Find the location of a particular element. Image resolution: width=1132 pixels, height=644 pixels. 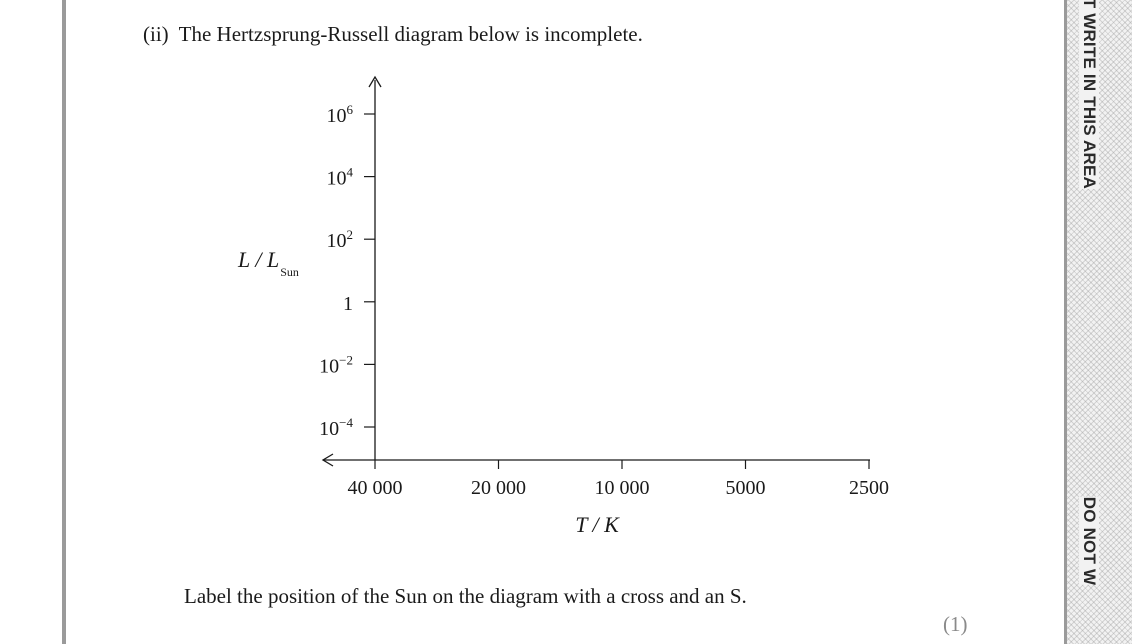

x-axis-label: T / K is located at coordinates (597, 524).